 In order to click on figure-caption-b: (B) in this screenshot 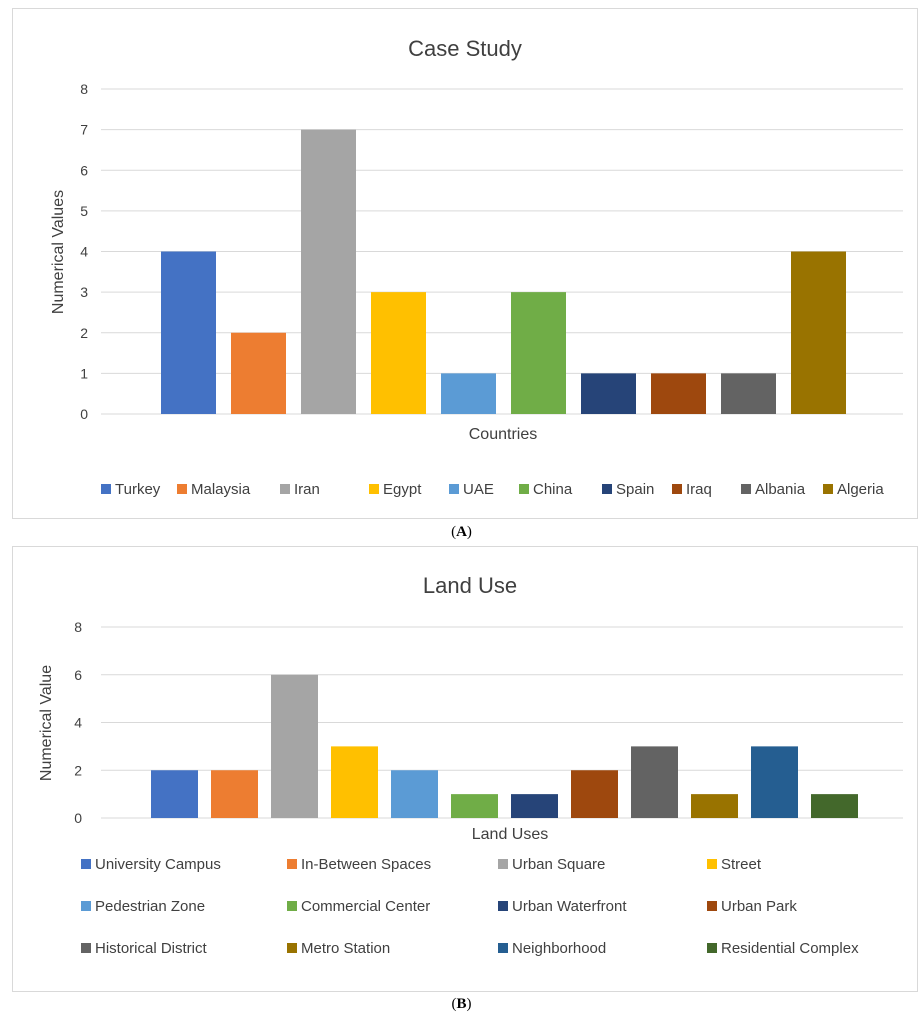, I will do `click(461, 1004)`.